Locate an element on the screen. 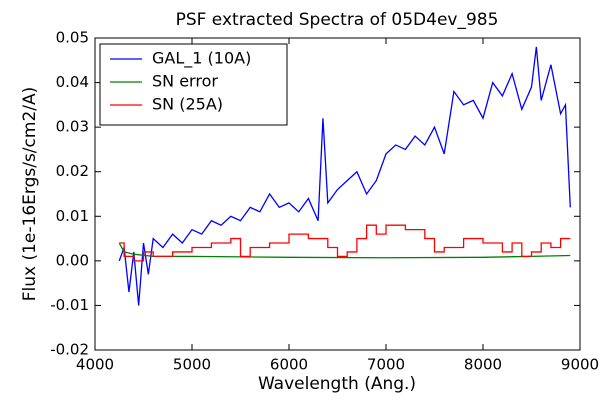 The image size is (600, 400). y-tick-label: 0.02 is located at coordinates (72, 171).